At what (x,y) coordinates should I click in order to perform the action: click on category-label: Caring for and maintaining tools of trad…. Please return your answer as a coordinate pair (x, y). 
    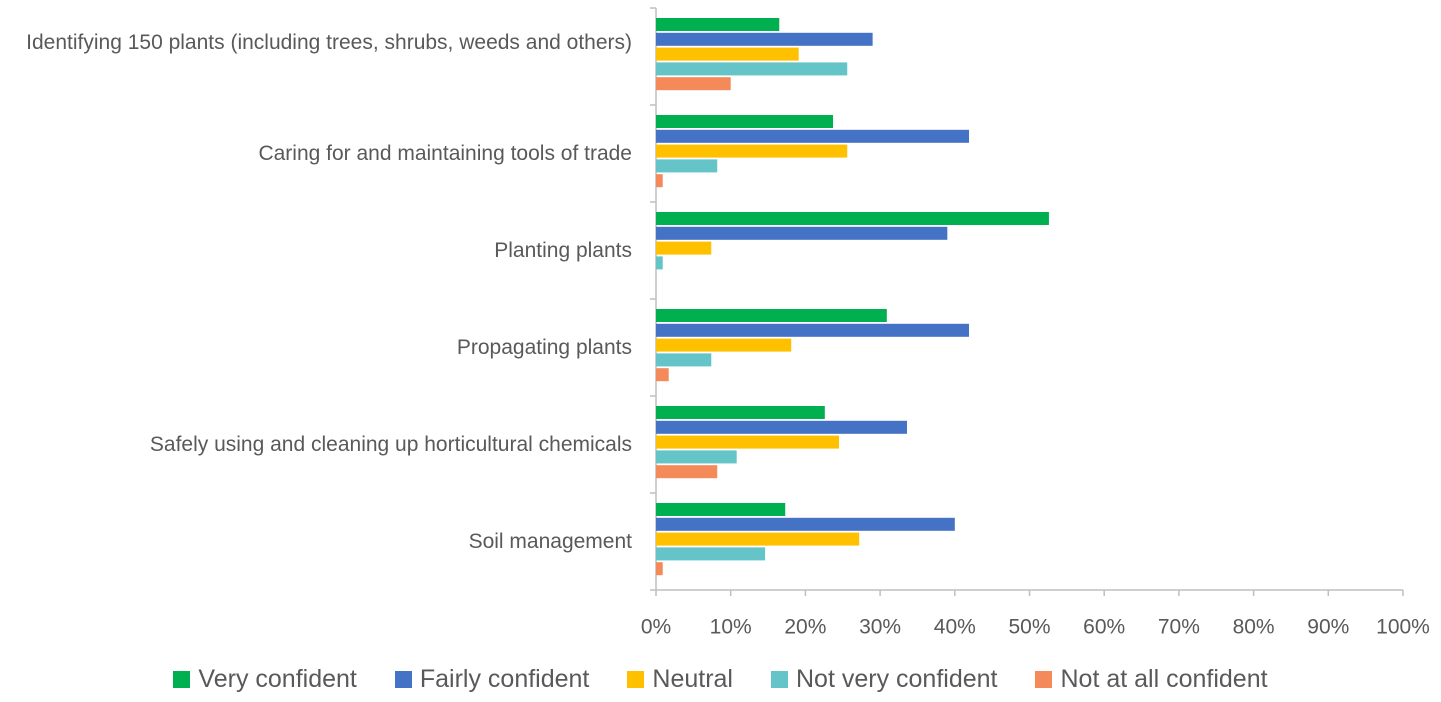
    Looking at the image, I should click on (445, 153).